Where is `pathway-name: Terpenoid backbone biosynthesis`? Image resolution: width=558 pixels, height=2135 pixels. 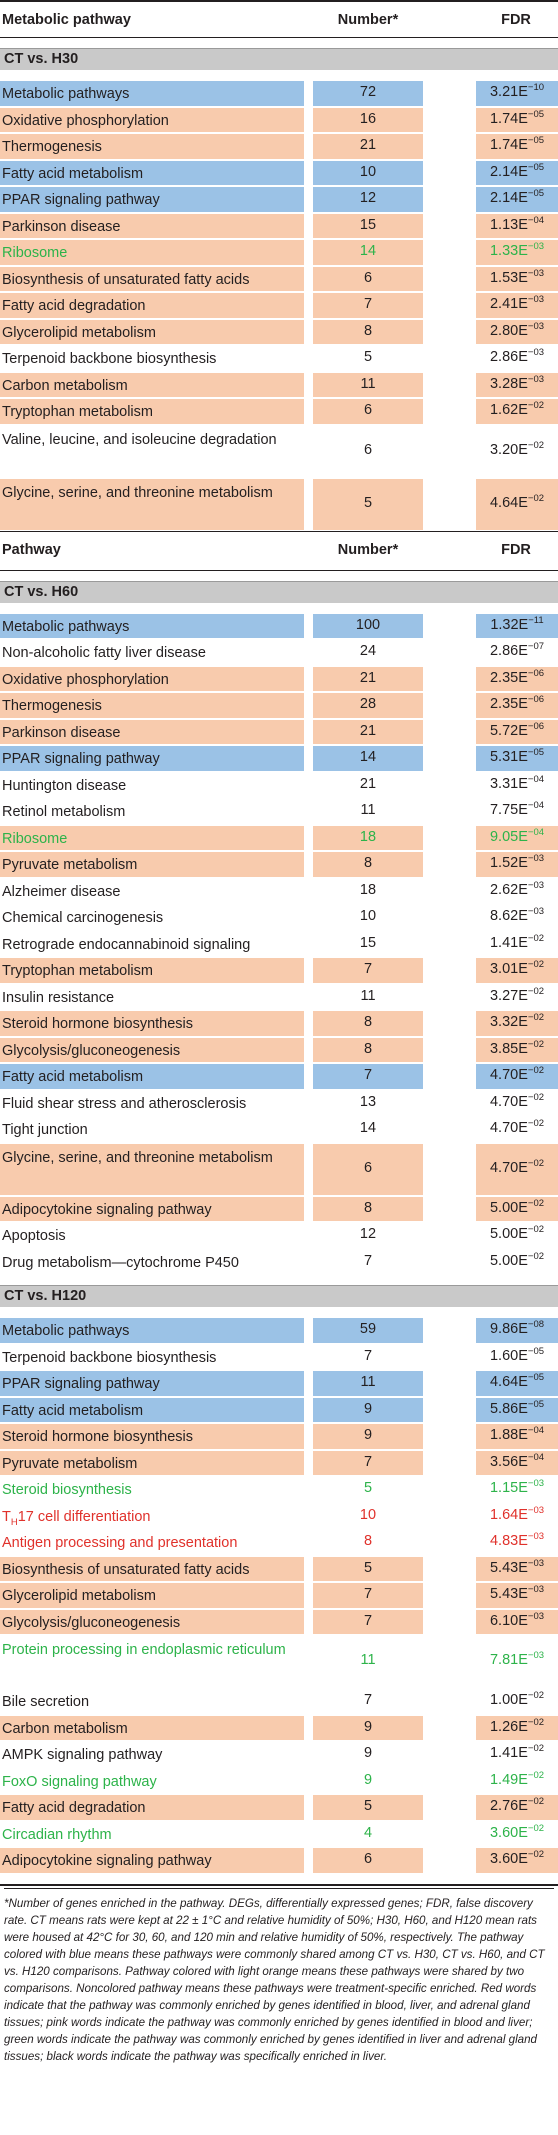
pathway-name: Terpenoid backbone biosynthesis is located at coordinates (152, 358).